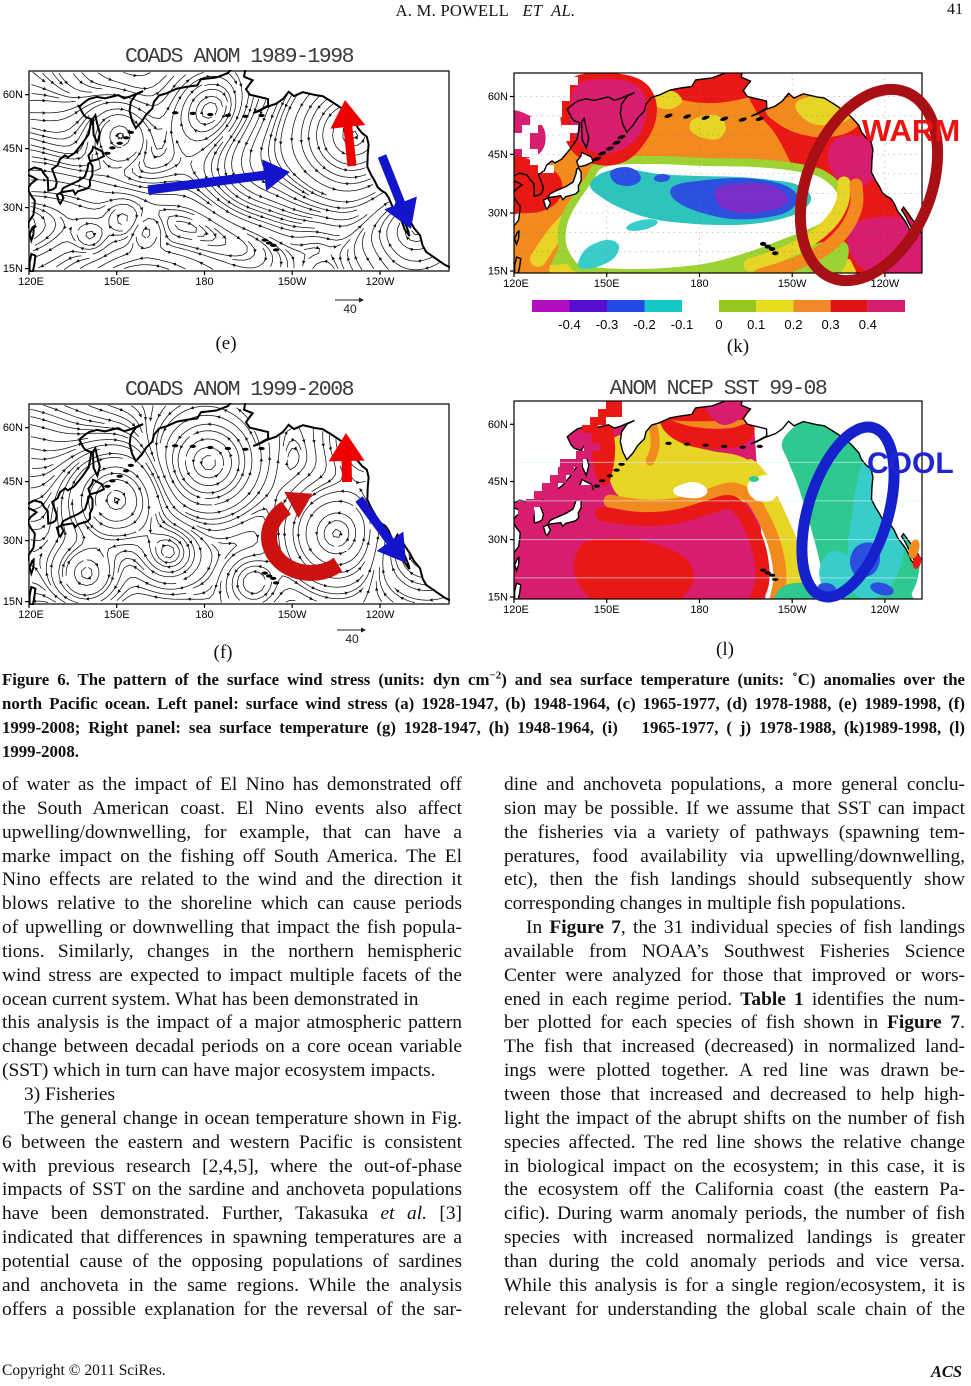 This screenshot has height=1386, width=971. I want to click on svg-text: (f), so click(223, 652).